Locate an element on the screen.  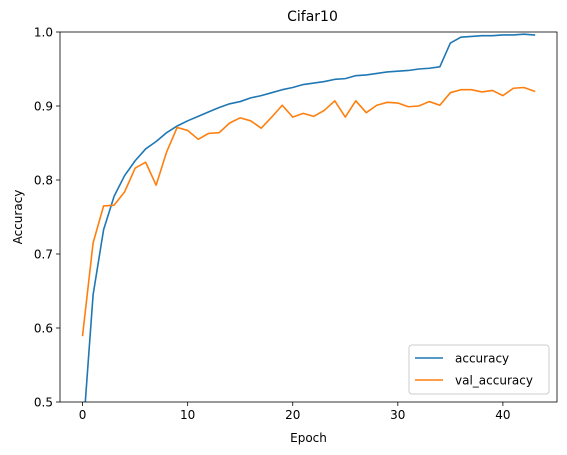
legend-box is located at coordinates (479, 369).